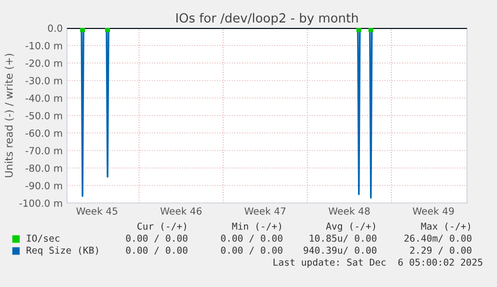 This screenshot has width=497, height=287. I want to click on y-axis-title: Units read (-) / write (+), so click(9, 116).